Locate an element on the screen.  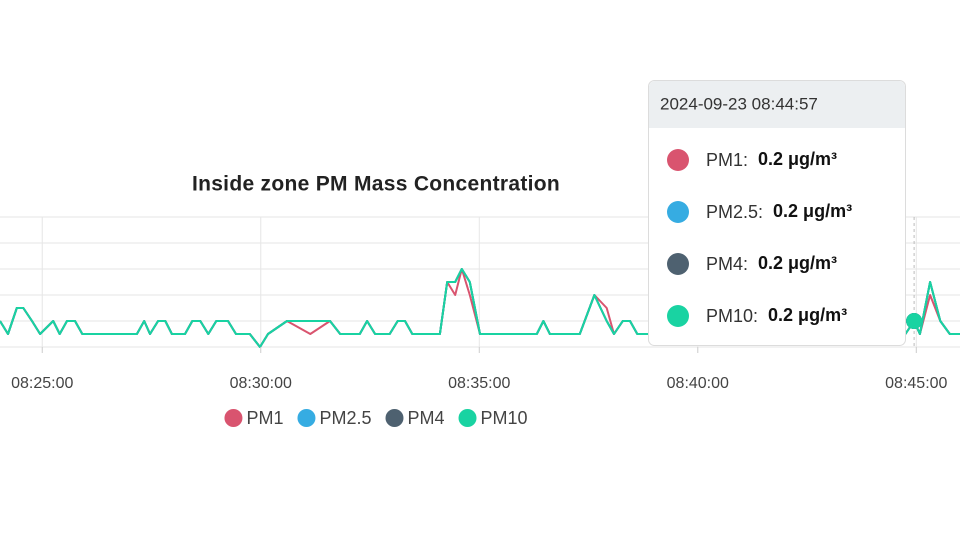
tooltip-header is located at coordinates (777, 104).